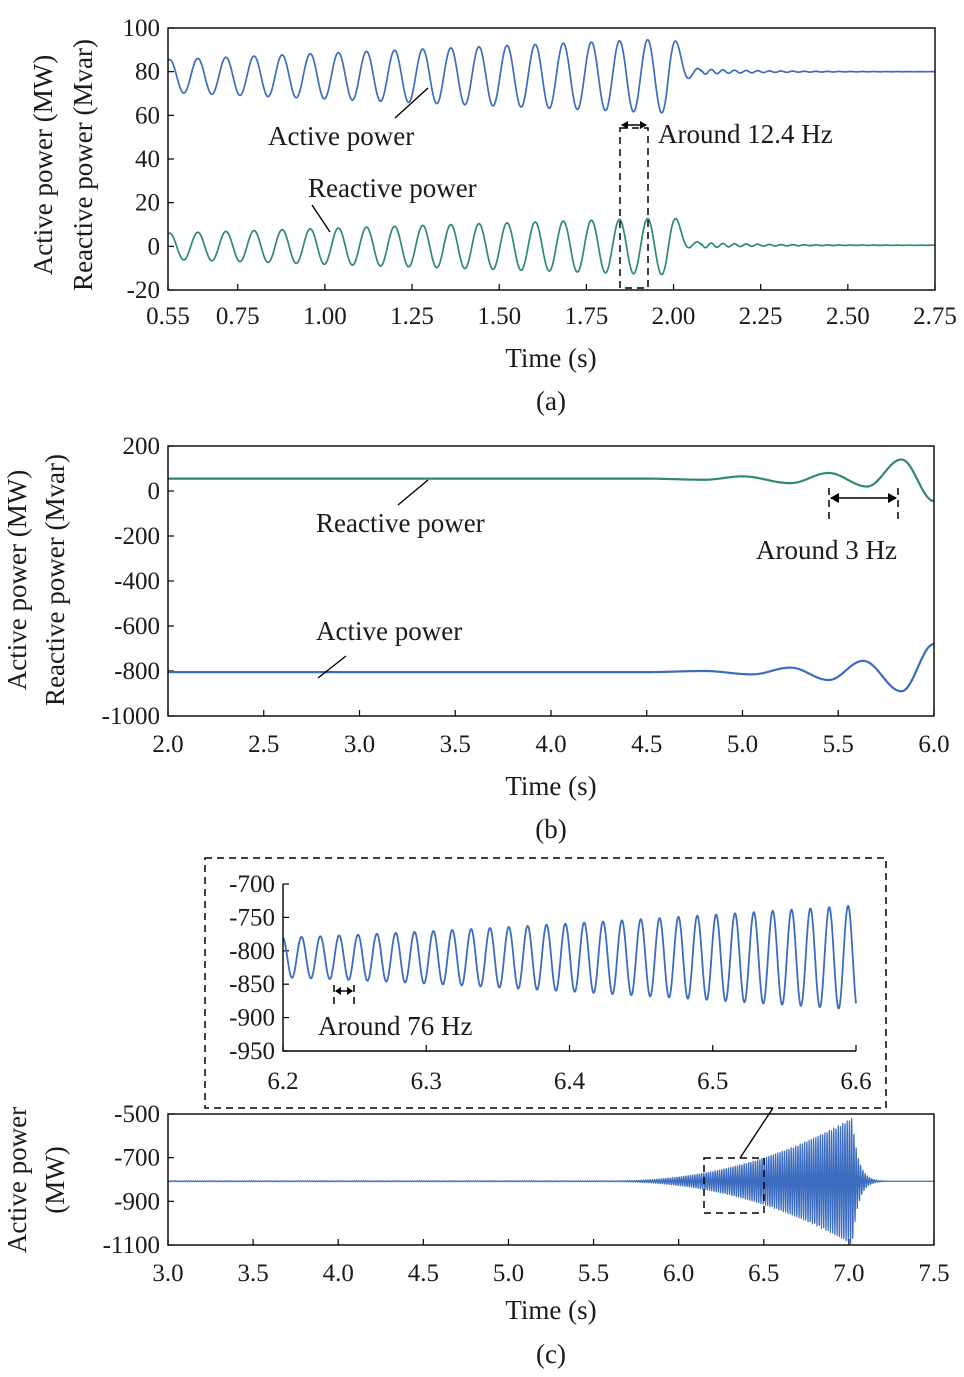 Image resolution: width=964 pixels, height=1377 pixels. I want to click on panel-a-x-ticks: 0.55 0.75 1.00 1.25 1.50 1.75 2.00 2.25 2.50 2.75, so click(551, 307).